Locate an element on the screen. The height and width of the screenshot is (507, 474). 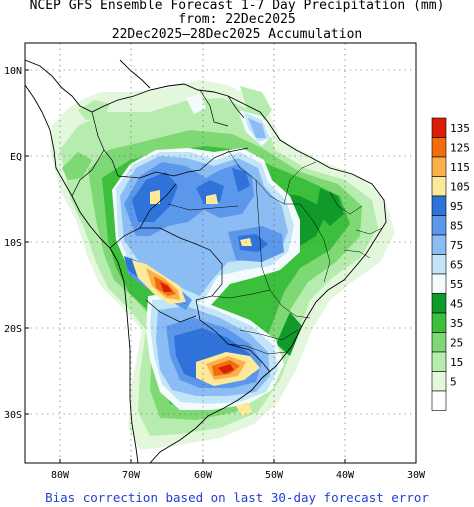
lat-label-10s: 10S is located at coordinates (13, 243).